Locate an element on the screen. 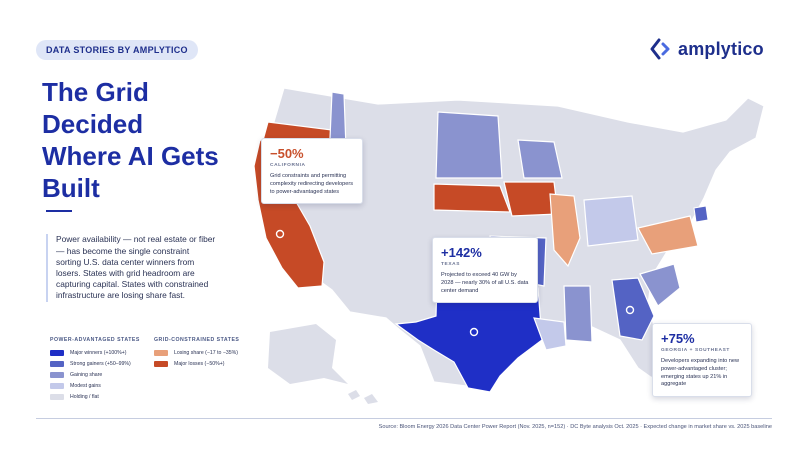 The height and width of the screenshot is (450, 800). legend-label: Losing share (−17 to −35%) is located at coordinates (206, 352).